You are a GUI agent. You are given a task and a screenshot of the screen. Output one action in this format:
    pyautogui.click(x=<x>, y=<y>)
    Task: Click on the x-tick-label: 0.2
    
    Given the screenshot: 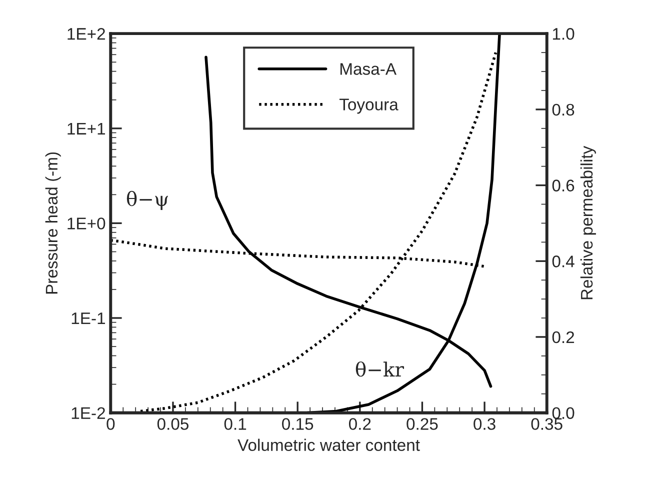 What is the action you would take?
    pyautogui.click(x=359, y=424)
    